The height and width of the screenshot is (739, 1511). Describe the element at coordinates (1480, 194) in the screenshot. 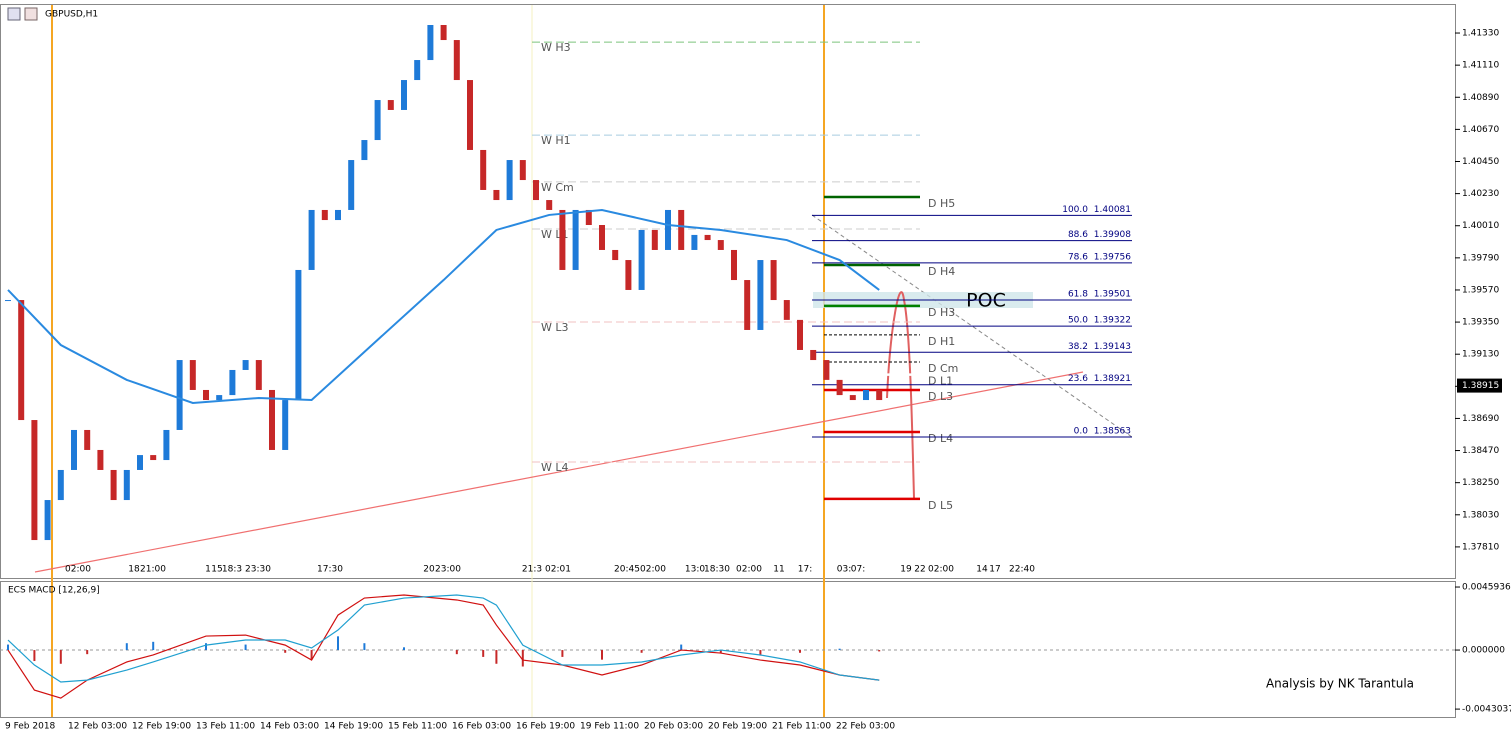

I see `y-tick-label: 1.40230` at that location.